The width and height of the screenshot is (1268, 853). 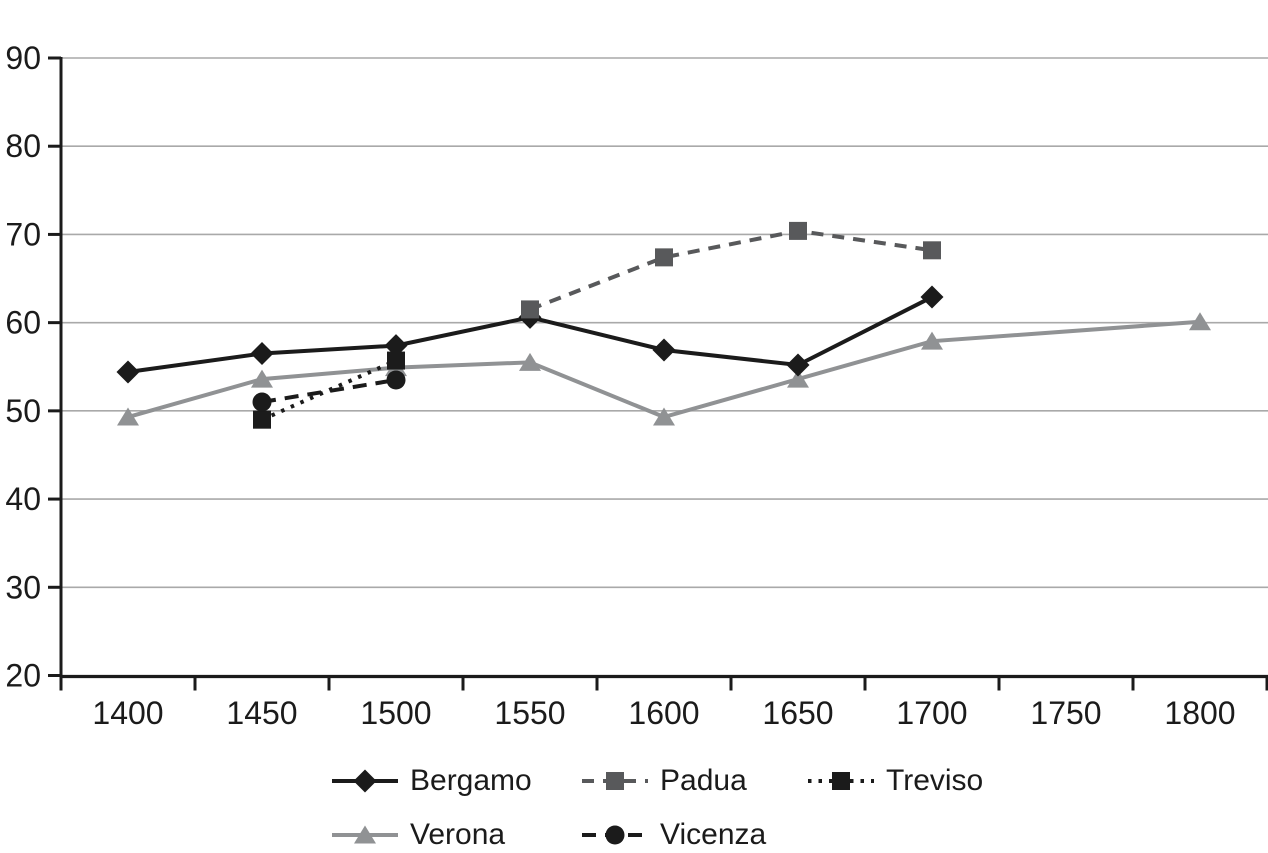 I want to click on legend-swatch-treviso, so click(x=841, y=781).